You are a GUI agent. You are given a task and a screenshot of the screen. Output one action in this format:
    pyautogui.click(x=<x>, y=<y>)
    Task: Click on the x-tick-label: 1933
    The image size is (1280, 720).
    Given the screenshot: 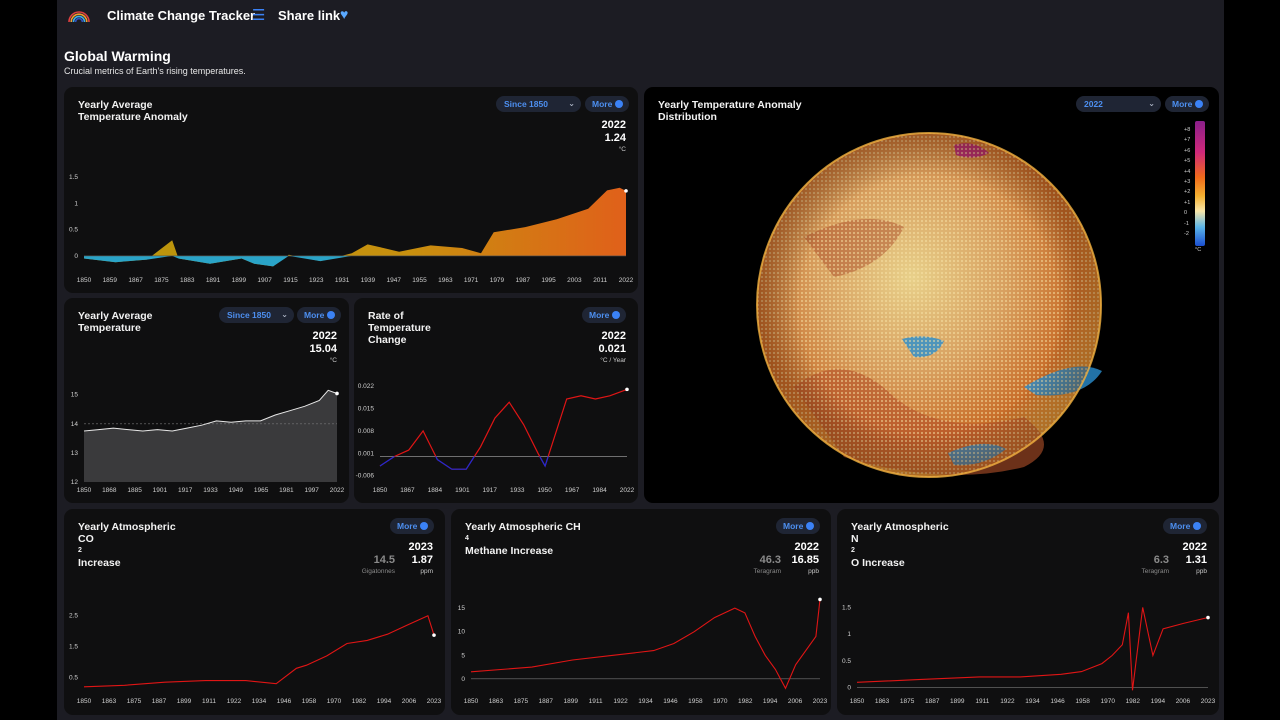 What is the action you would take?
    pyautogui.click(x=210, y=490)
    